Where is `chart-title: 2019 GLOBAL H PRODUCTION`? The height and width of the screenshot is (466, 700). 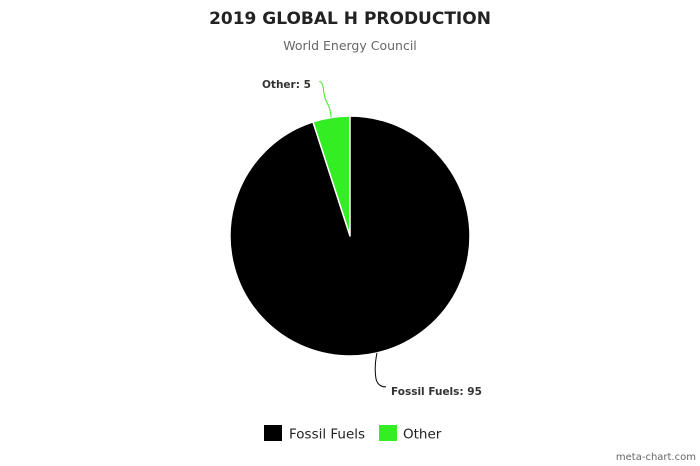 chart-title: 2019 GLOBAL H PRODUCTION is located at coordinates (350, 19).